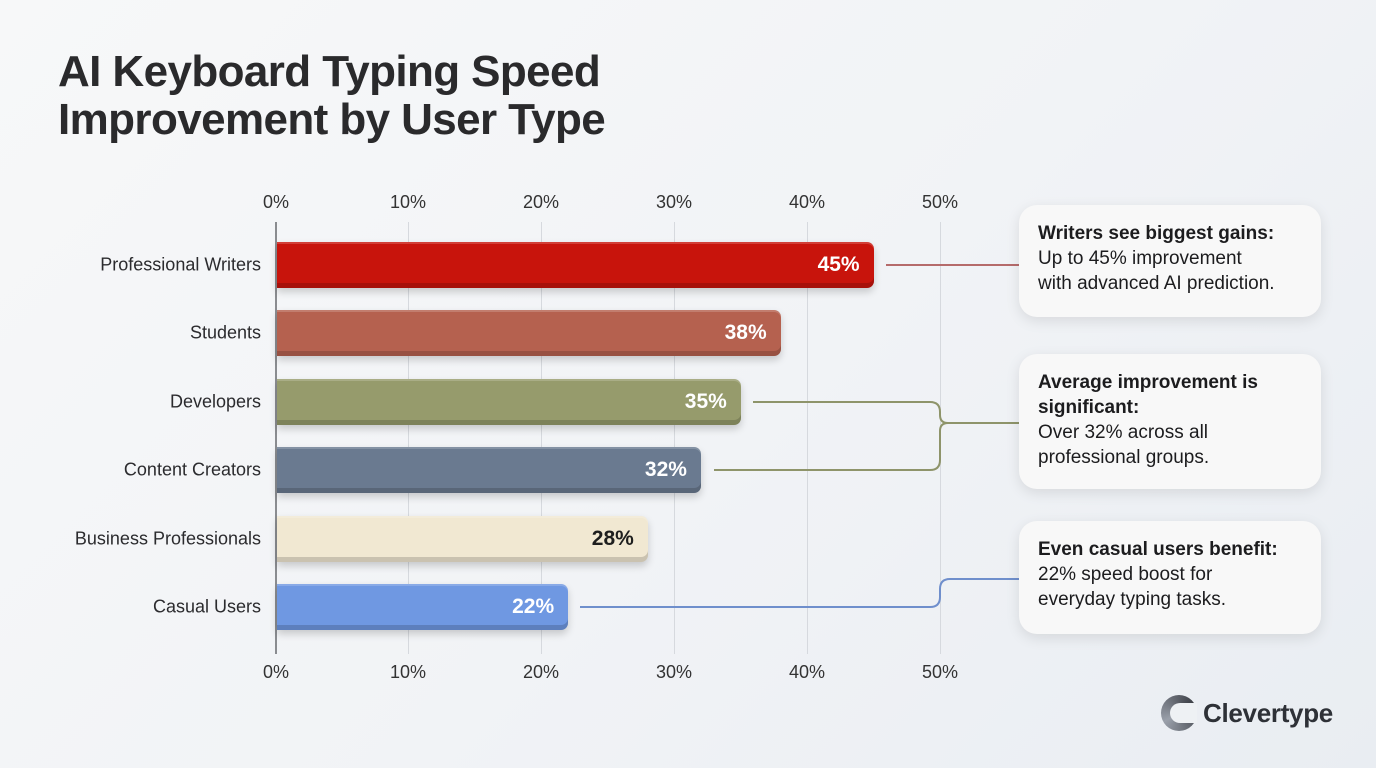 The width and height of the screenshot is (1376, 768). I want to click on clevertype-logo-icon, so click(1179, 713).